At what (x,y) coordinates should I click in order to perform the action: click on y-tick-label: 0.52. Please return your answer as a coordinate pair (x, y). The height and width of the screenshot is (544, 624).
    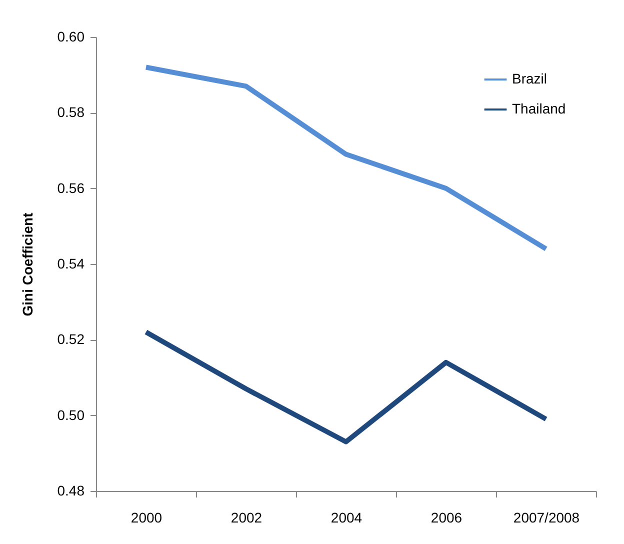
    Looking at the image, I should click on (71, 339).